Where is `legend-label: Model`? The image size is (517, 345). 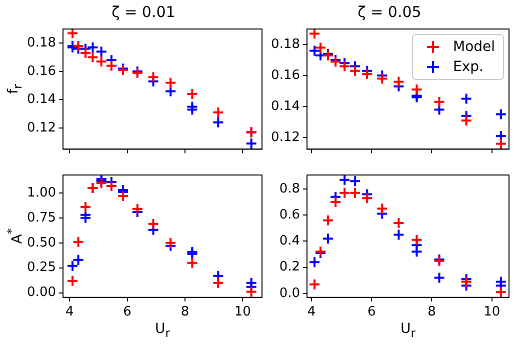
legend-label: Model is located at coordinates (474, 47).